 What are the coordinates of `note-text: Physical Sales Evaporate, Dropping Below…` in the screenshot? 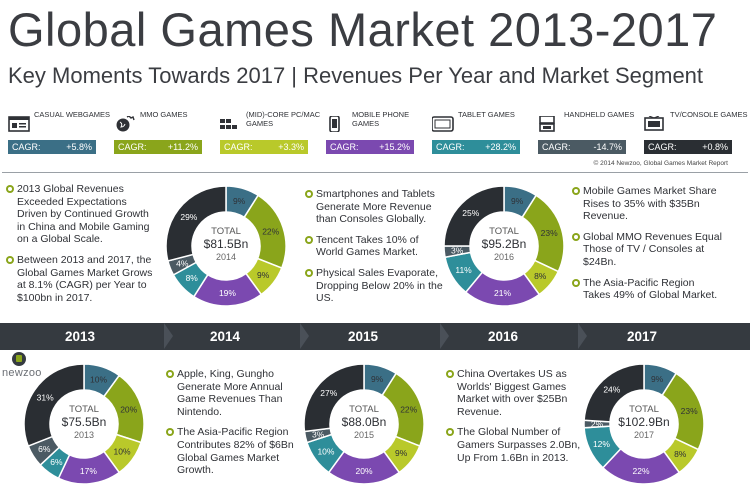 It's located at (379, 285).